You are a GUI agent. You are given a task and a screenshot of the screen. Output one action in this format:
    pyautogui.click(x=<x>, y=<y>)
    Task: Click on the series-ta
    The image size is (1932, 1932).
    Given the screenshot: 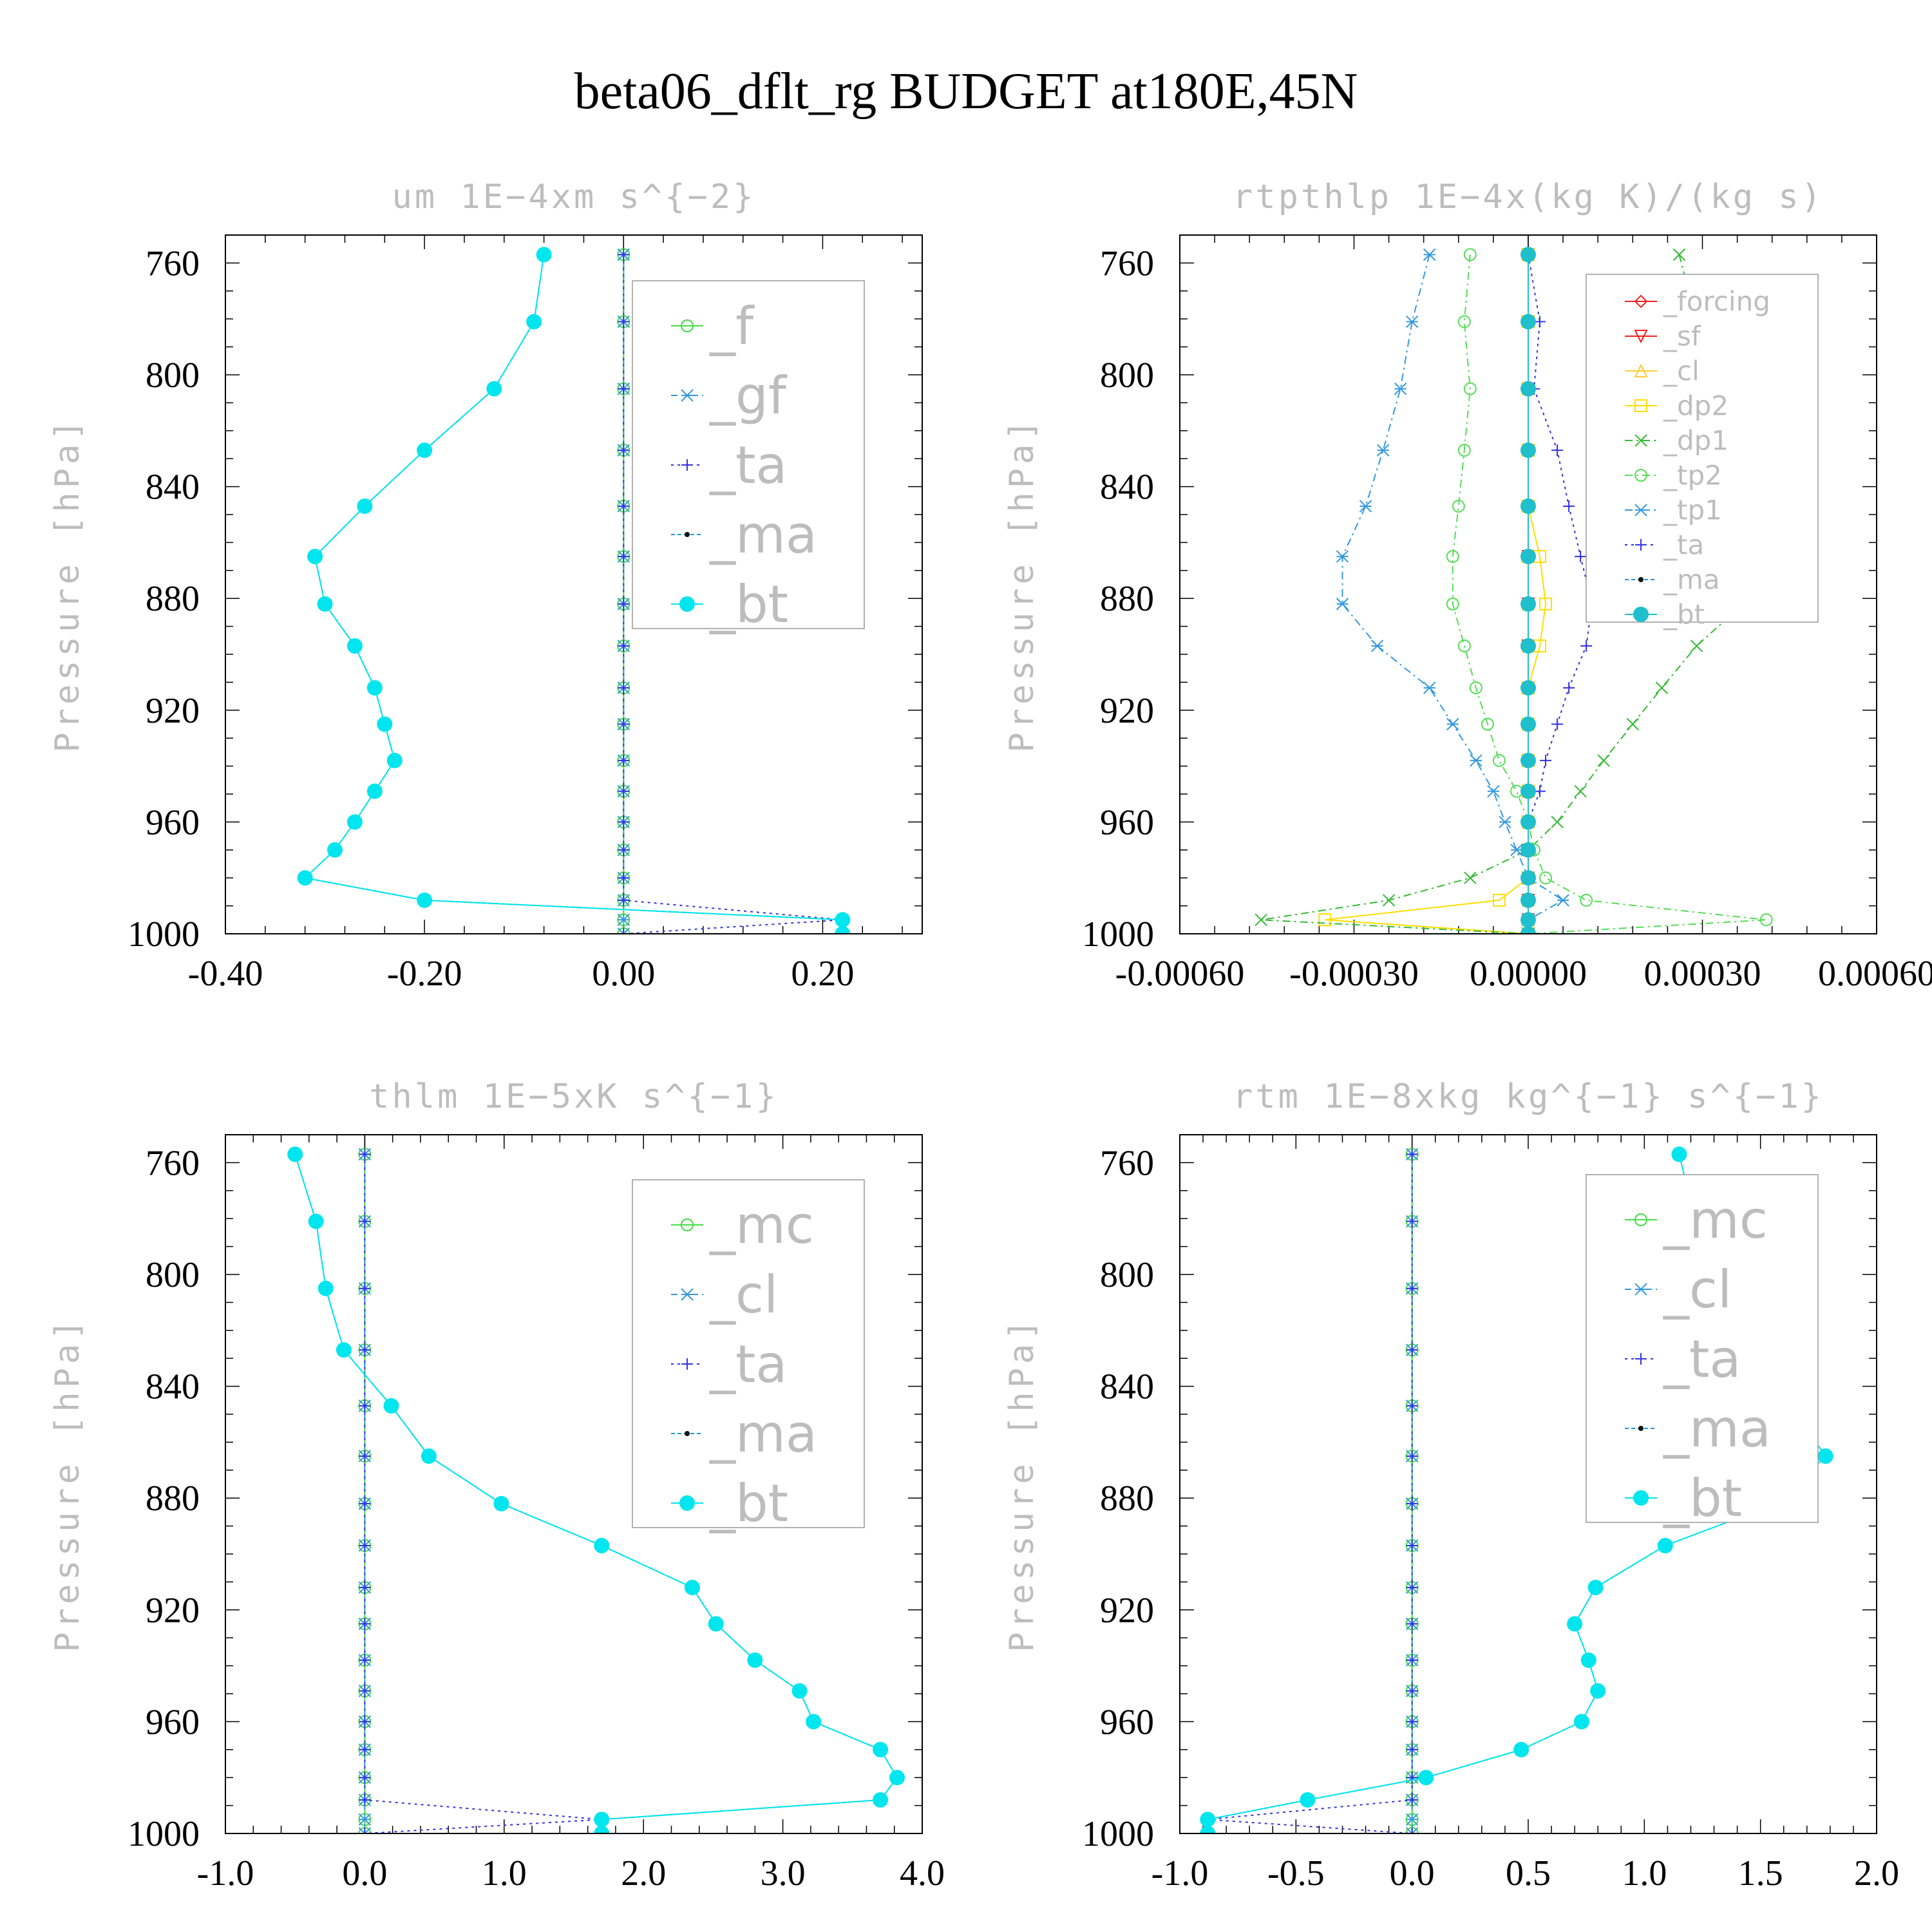 What is the action you would take?
    pyautogui.click(x=733, y=591)
    